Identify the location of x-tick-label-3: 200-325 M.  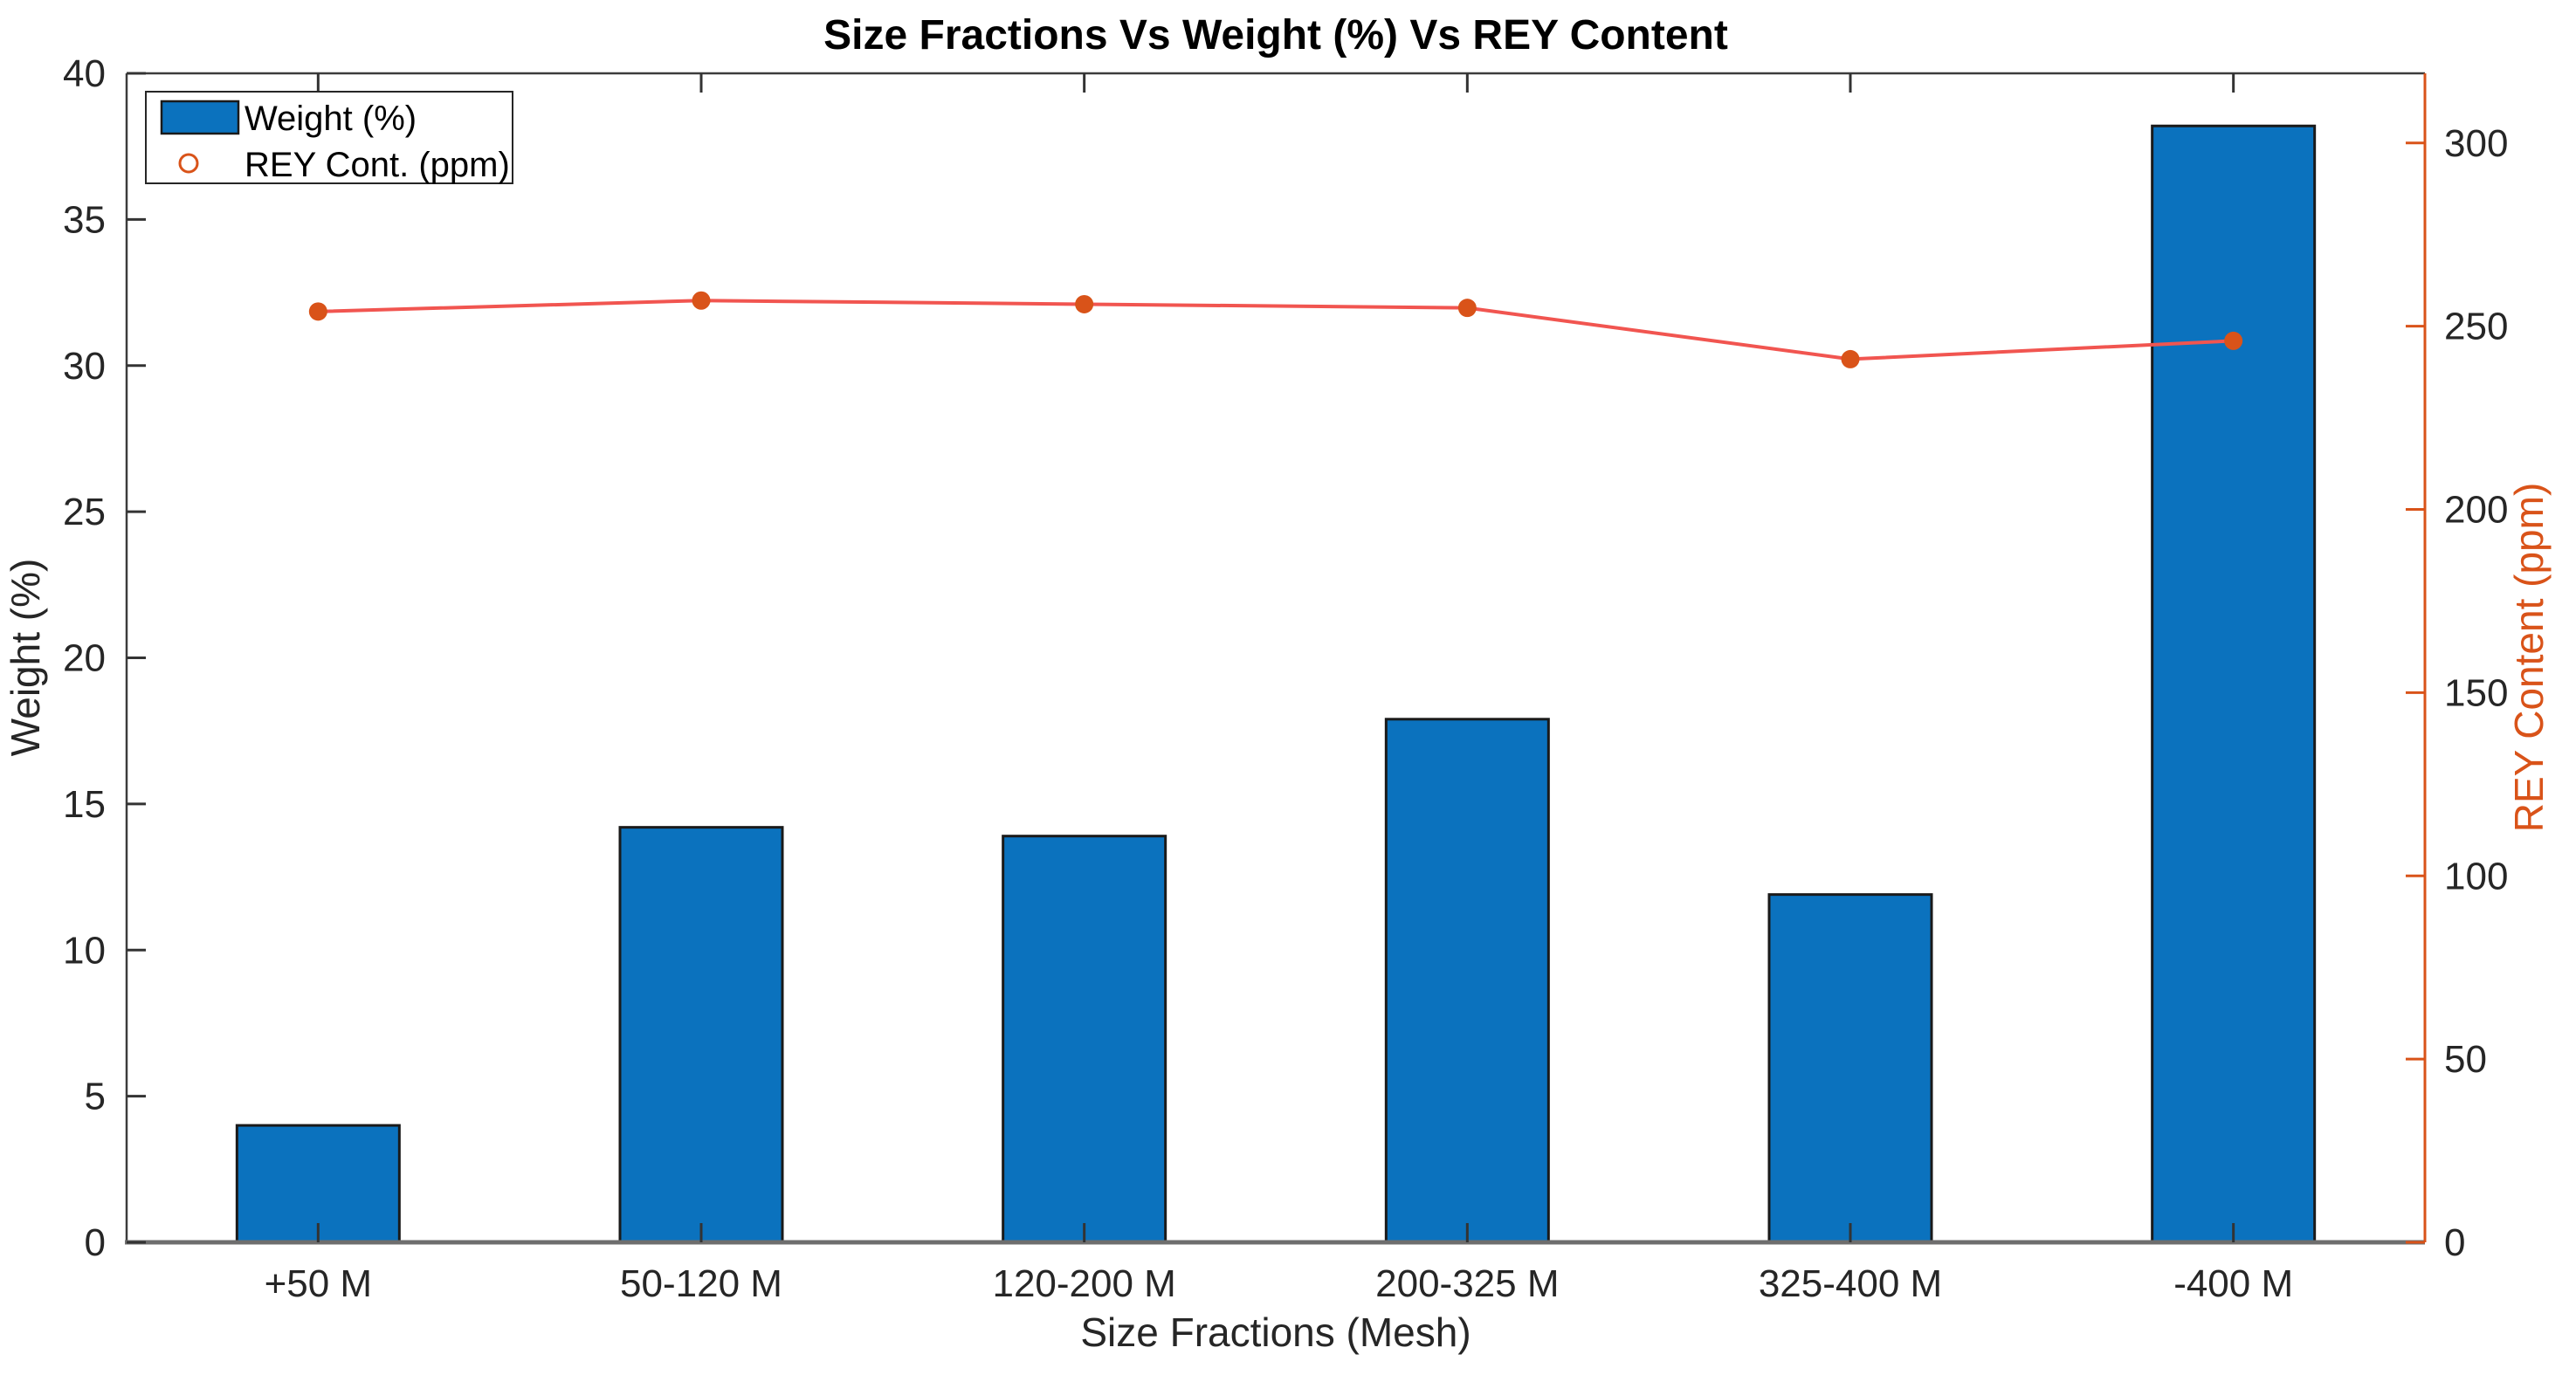
(1467, 1283).